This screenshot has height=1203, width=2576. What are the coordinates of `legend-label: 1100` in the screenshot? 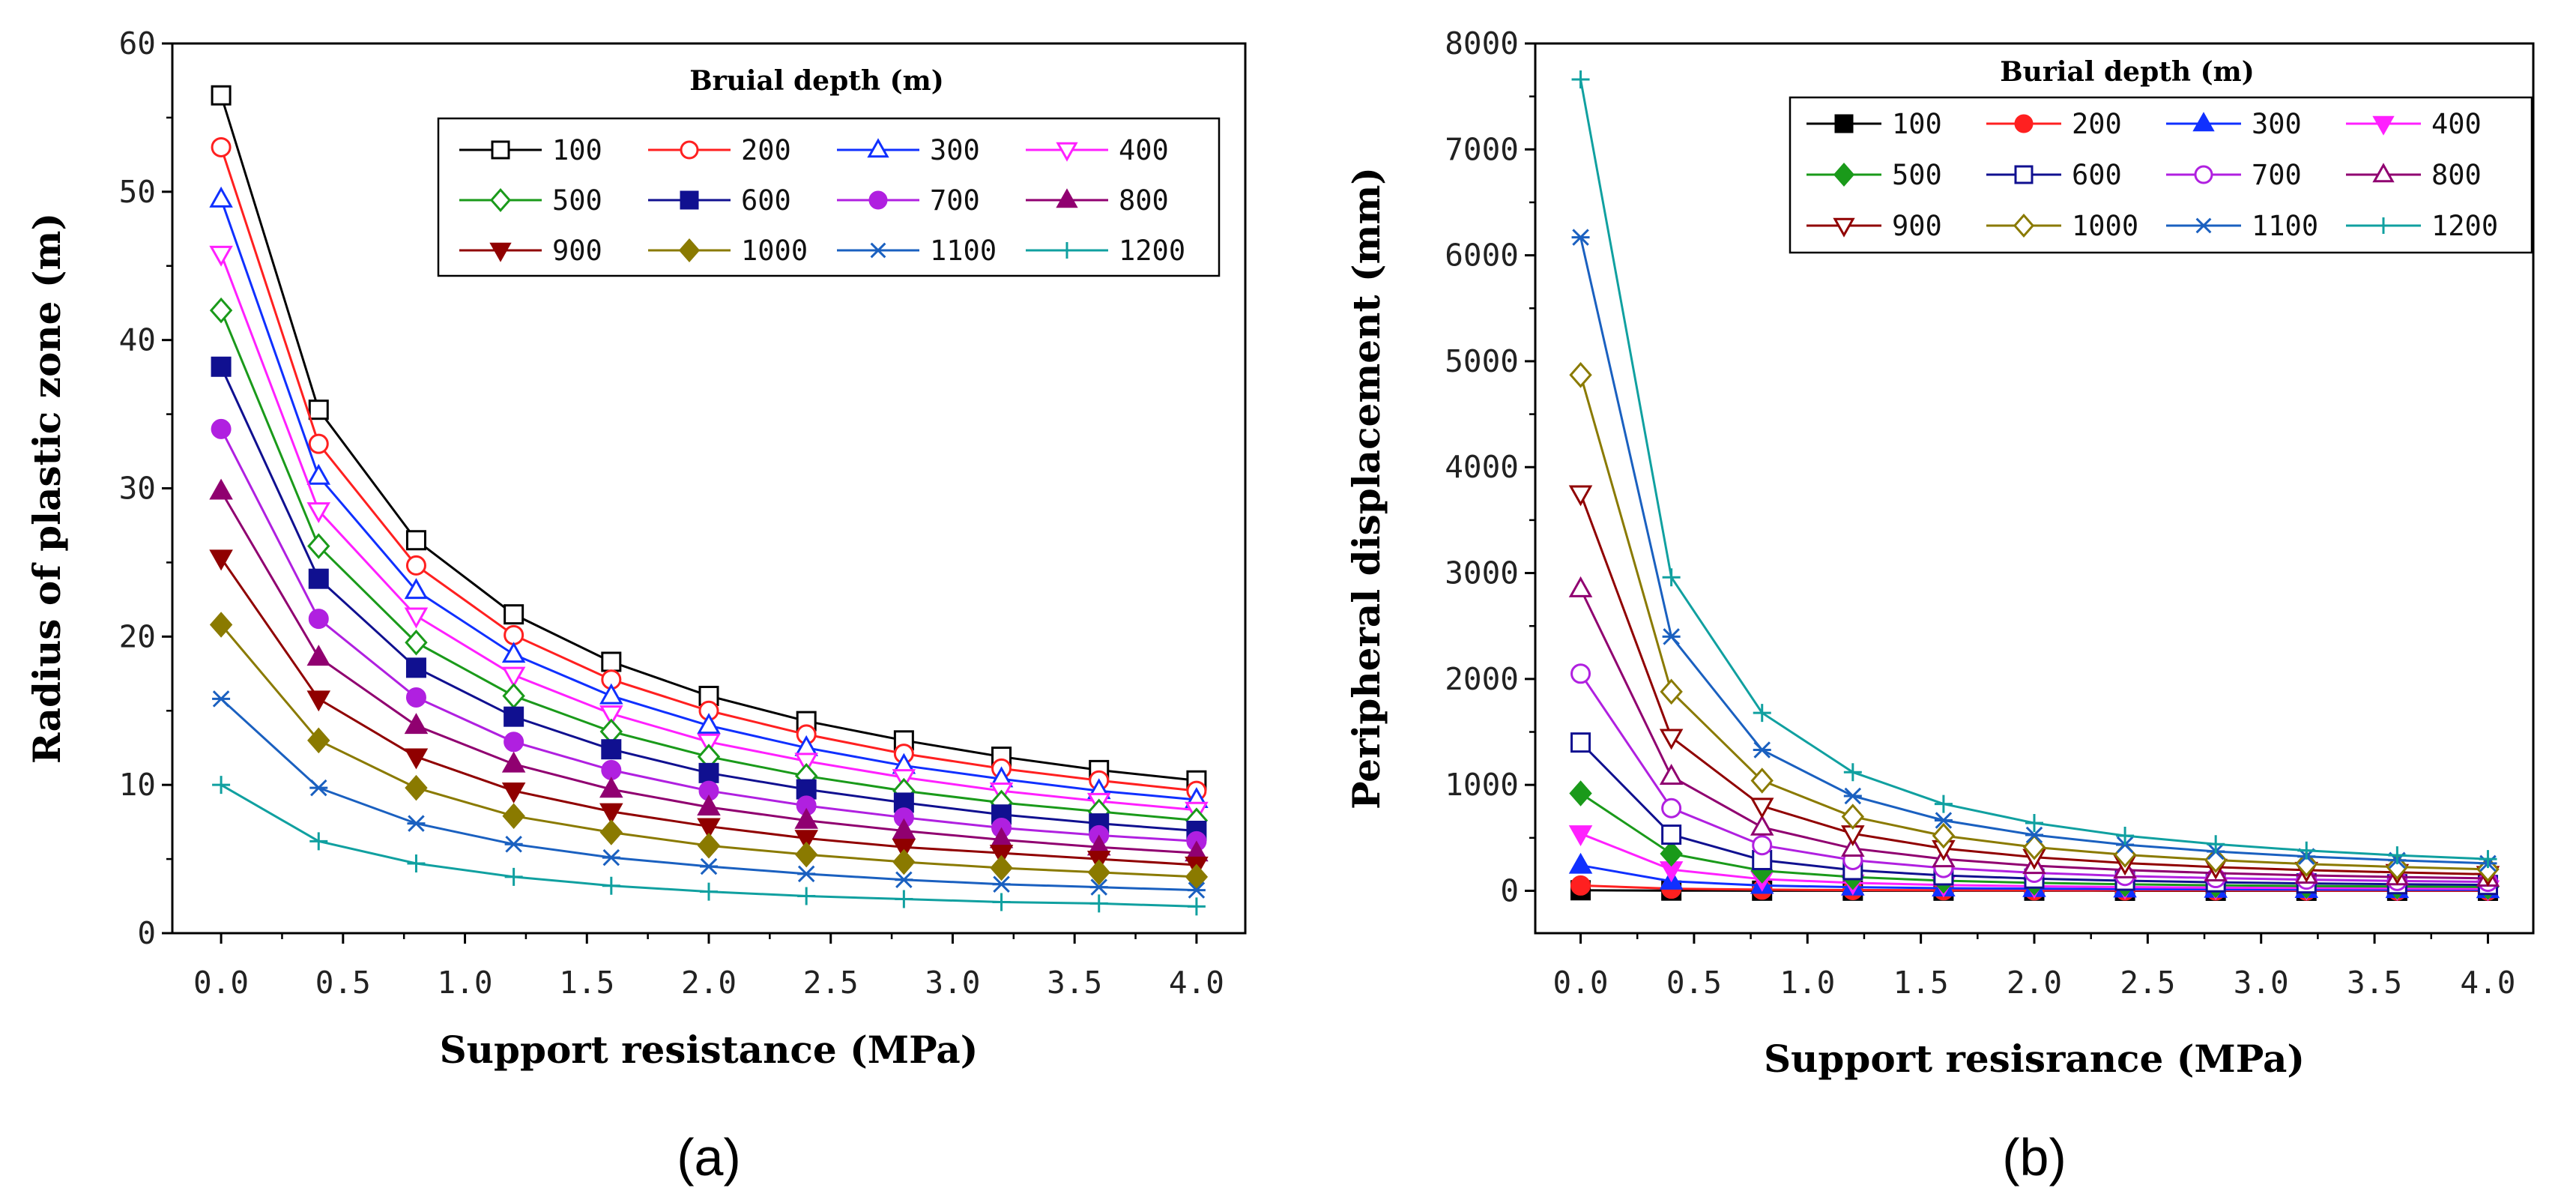 It's located at (963, 251).